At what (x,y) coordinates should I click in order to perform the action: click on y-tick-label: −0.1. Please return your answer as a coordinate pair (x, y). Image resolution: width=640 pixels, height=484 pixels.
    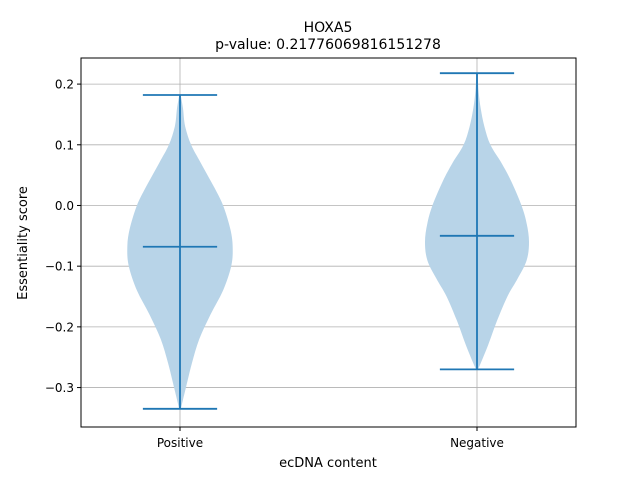
    Looking at the image, I should click on (59, 267).